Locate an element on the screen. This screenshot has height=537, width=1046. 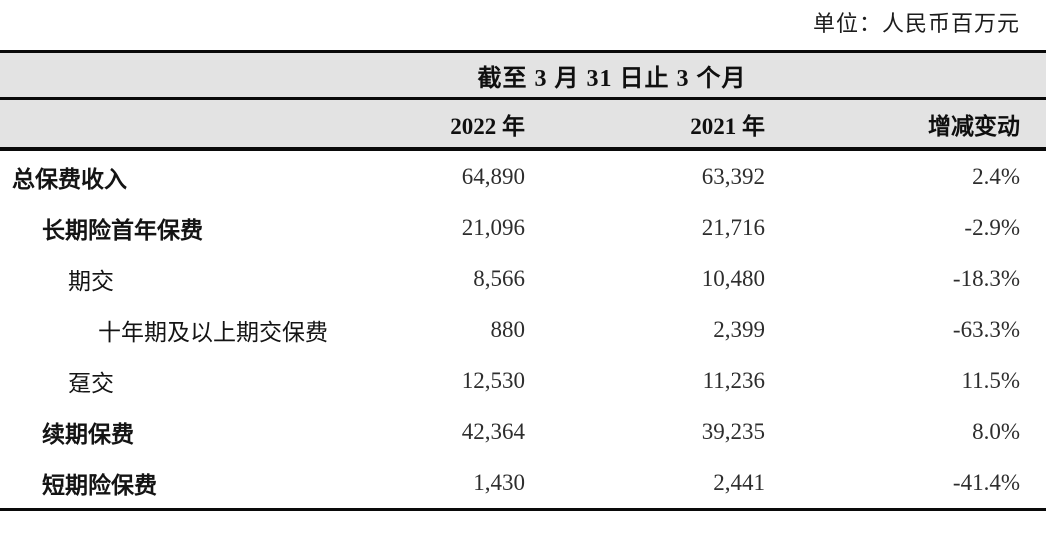
row-label: 长期险首年保费 is located at coordinates (122, 230).